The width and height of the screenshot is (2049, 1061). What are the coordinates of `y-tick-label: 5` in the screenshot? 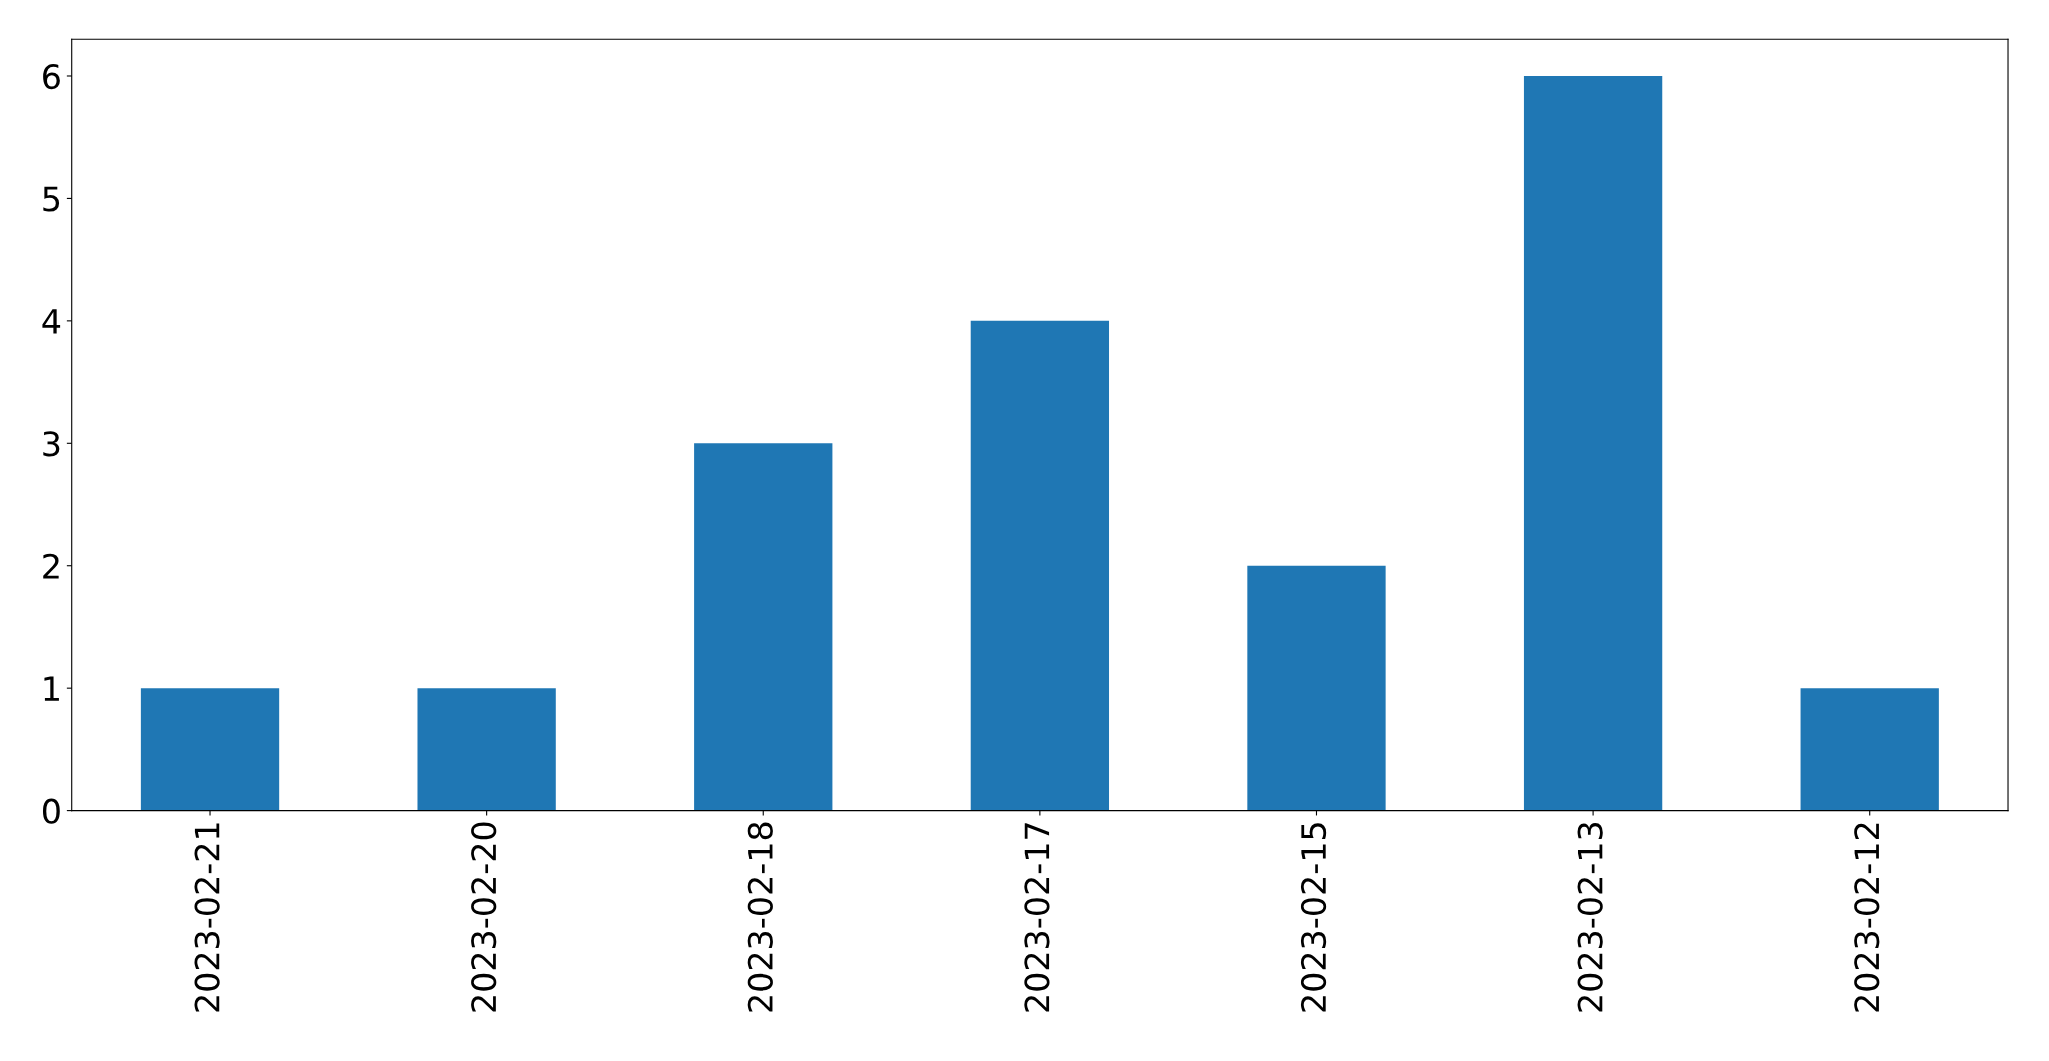 It's located at (51, 199).